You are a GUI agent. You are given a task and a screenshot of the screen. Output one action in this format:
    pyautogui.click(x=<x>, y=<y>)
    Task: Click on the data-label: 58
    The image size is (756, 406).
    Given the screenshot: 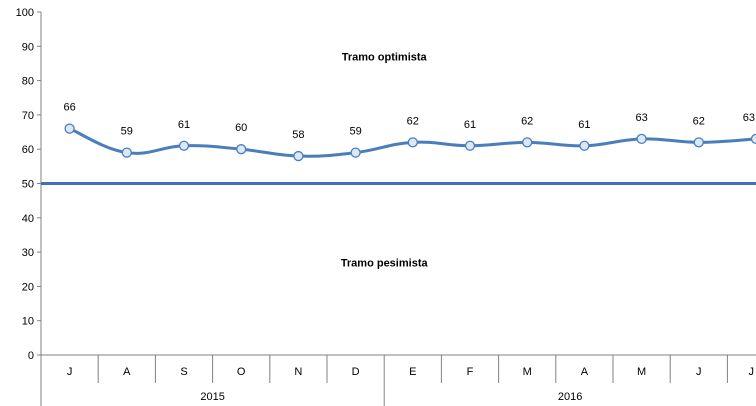 What is the action you would take?
    pyautogui.click(x=298, y=135)
    